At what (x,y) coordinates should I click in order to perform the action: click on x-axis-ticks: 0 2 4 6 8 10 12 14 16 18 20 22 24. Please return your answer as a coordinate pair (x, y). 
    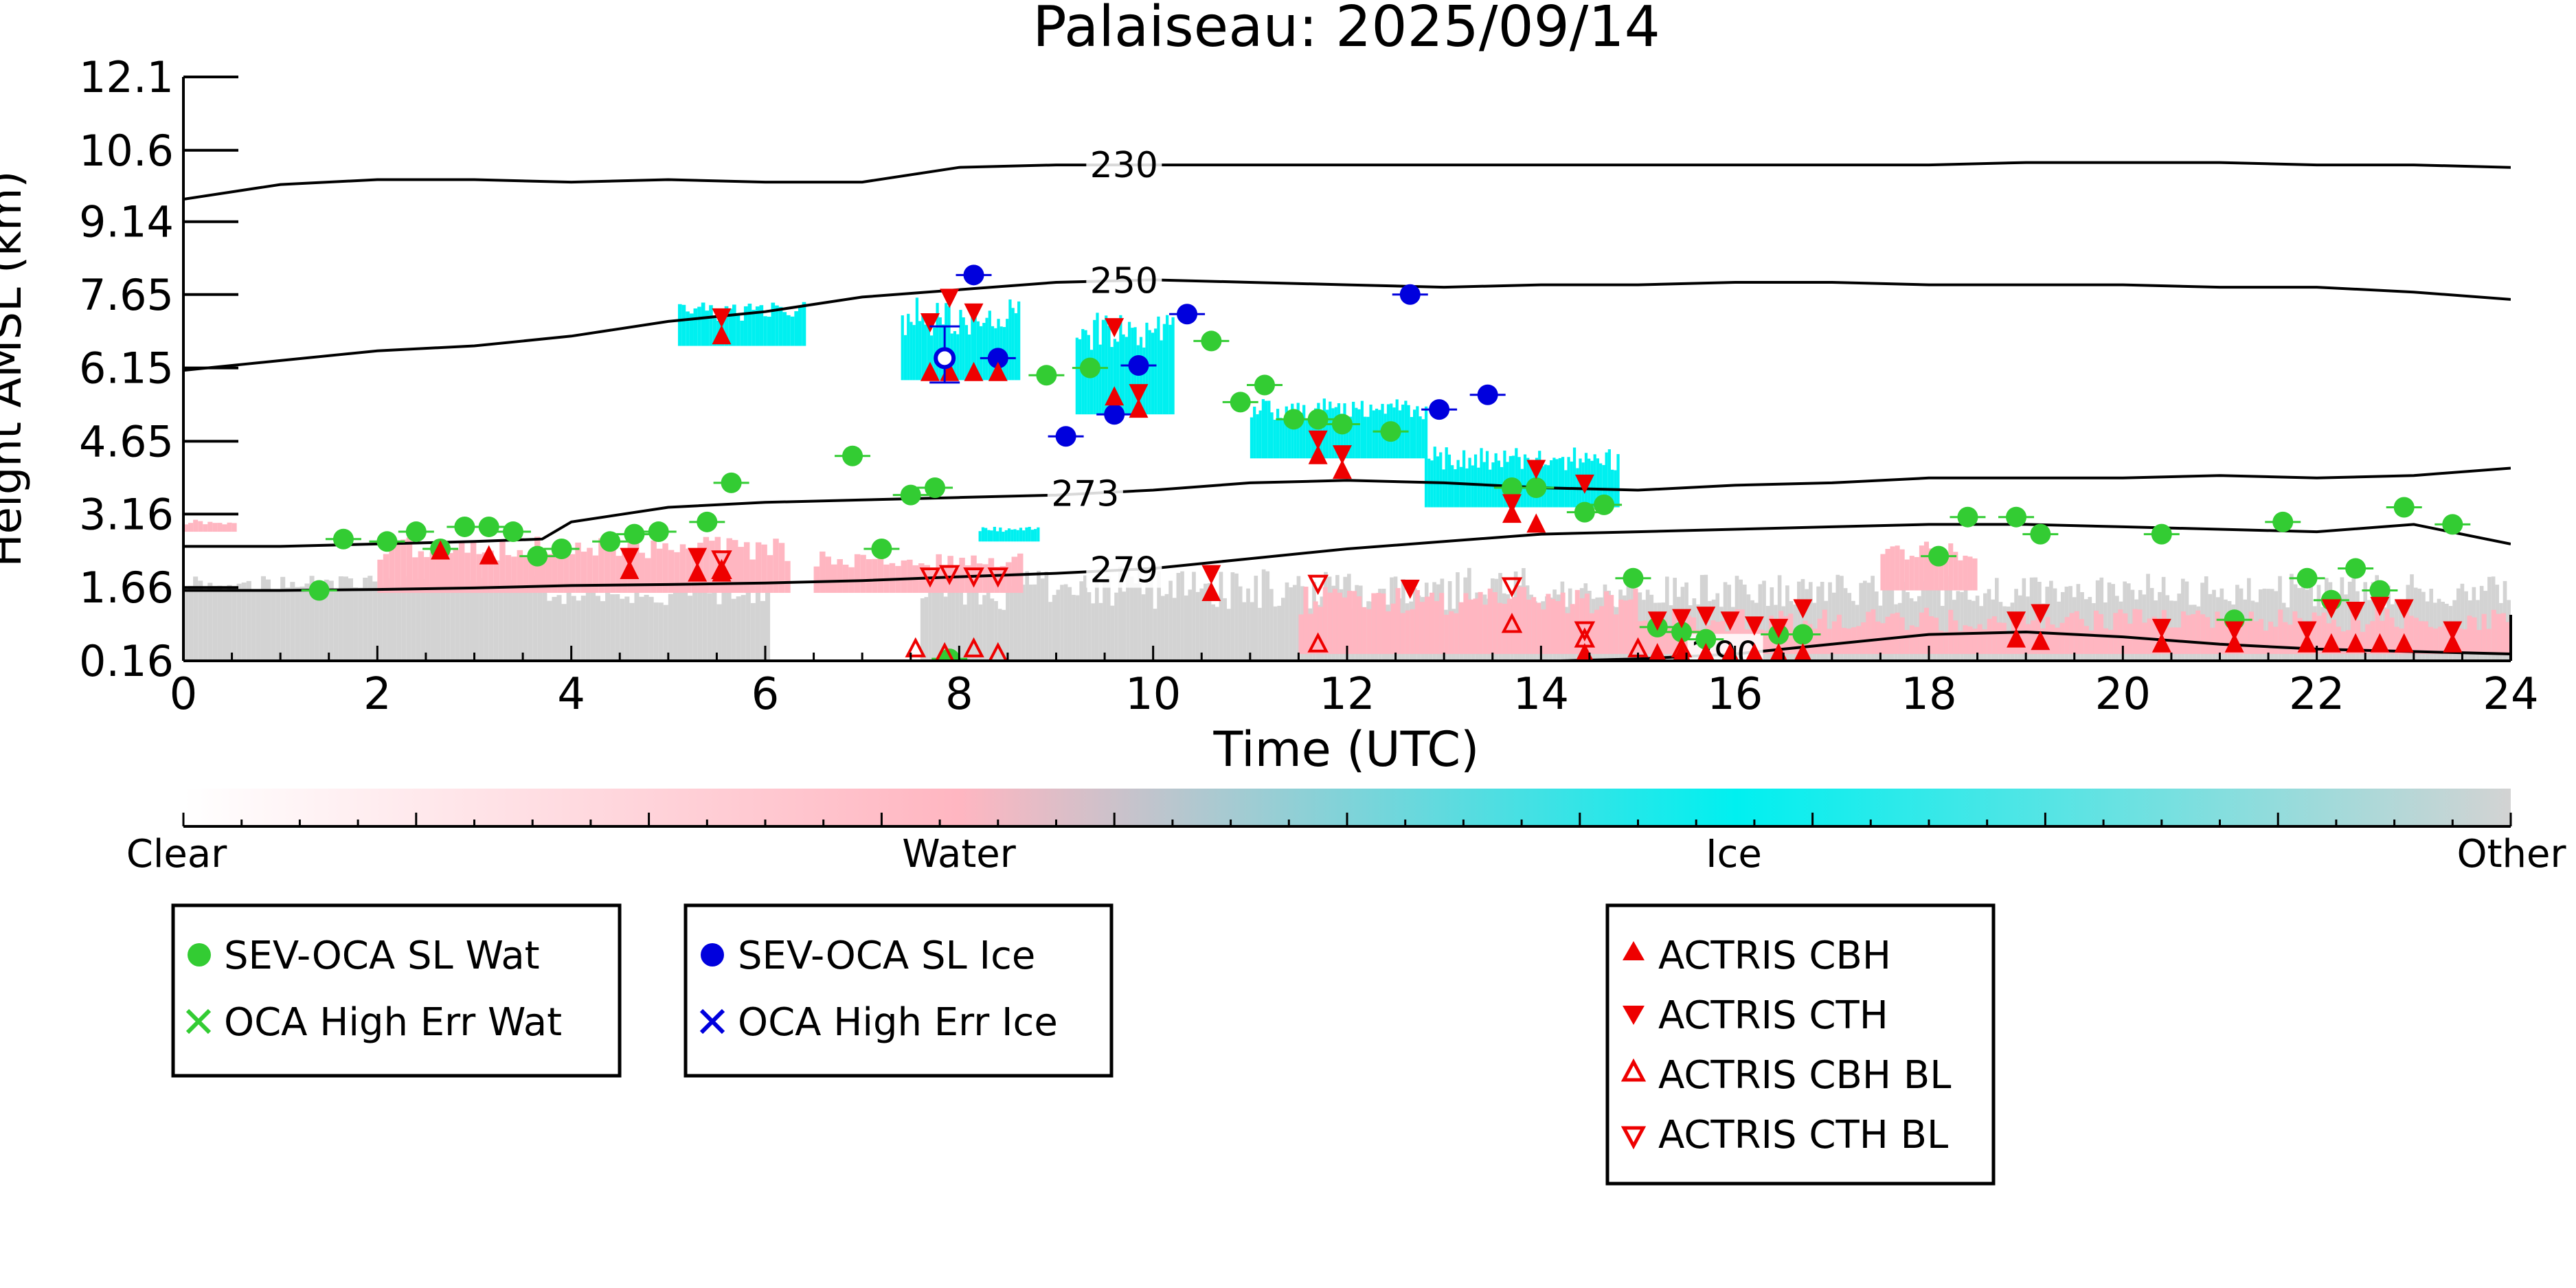
    Looking at the image, I should click on (1354, 683).